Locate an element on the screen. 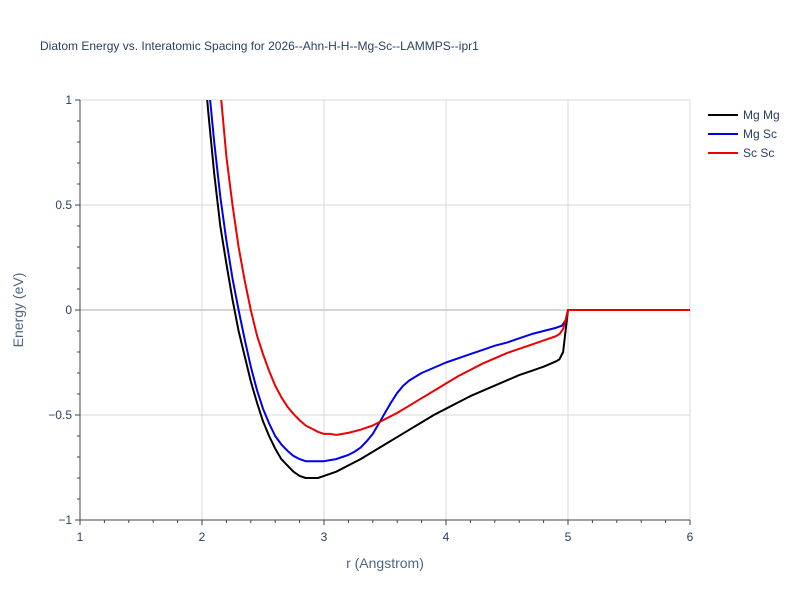 This screenshot has width=800, height=600. y-tick-label: 0.5 is located at coordinates (63, 205).